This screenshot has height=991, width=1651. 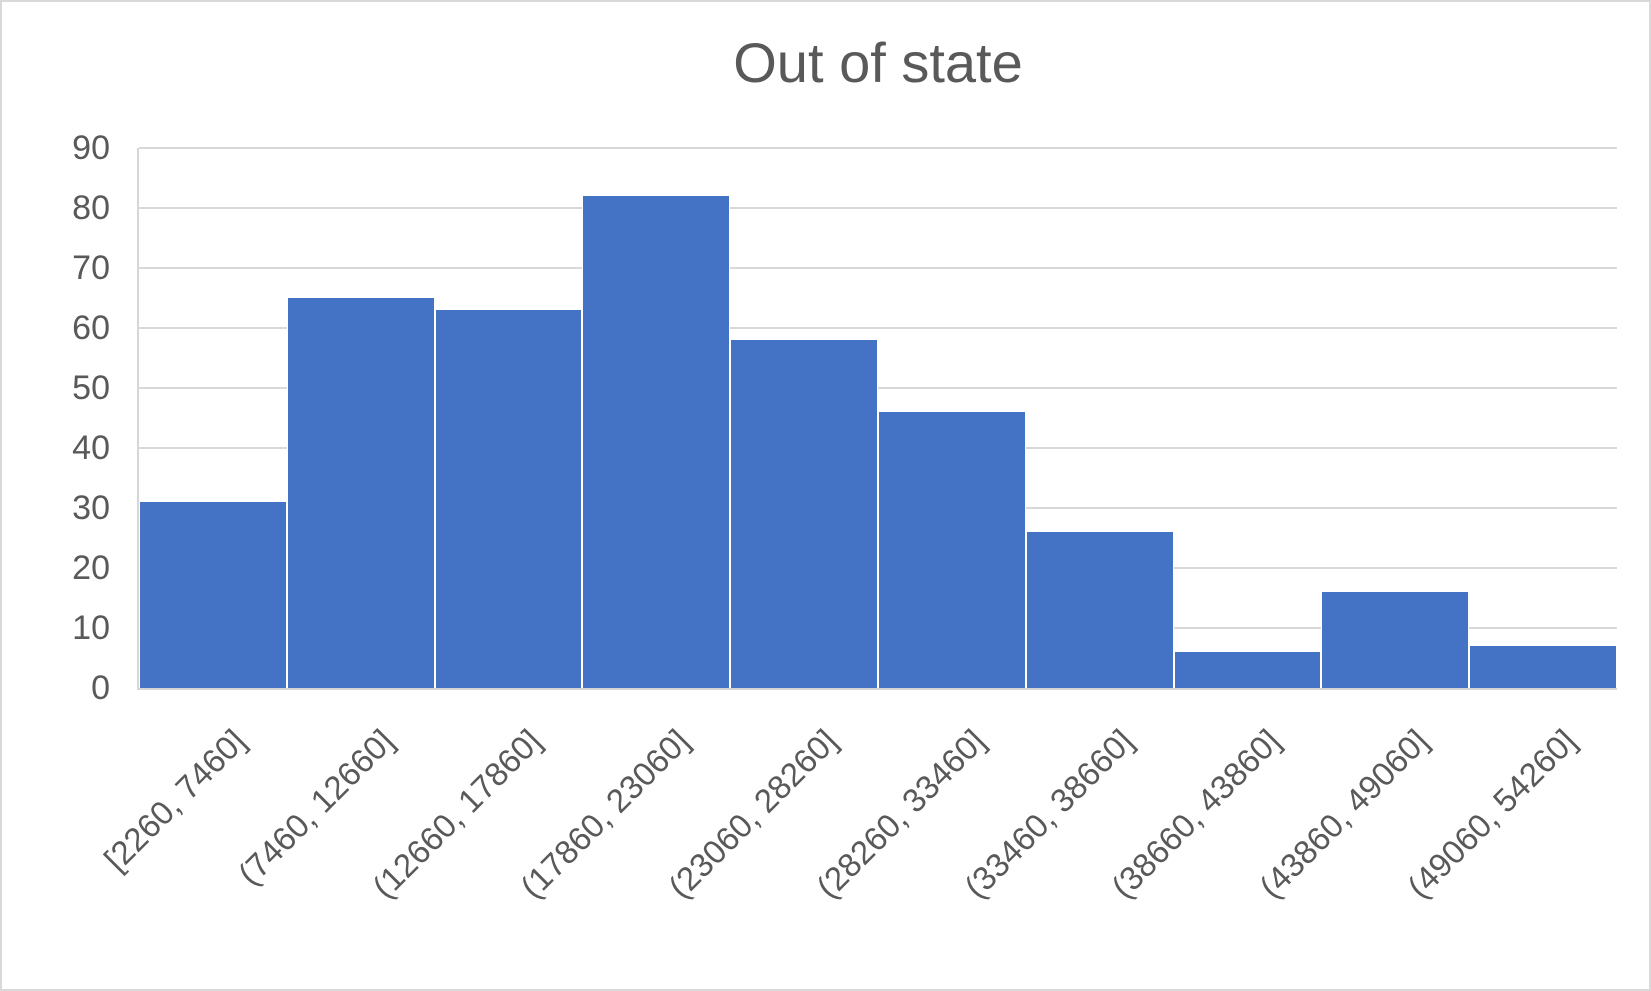 I want to click on x-axis-line, so click(x=877, y=689).